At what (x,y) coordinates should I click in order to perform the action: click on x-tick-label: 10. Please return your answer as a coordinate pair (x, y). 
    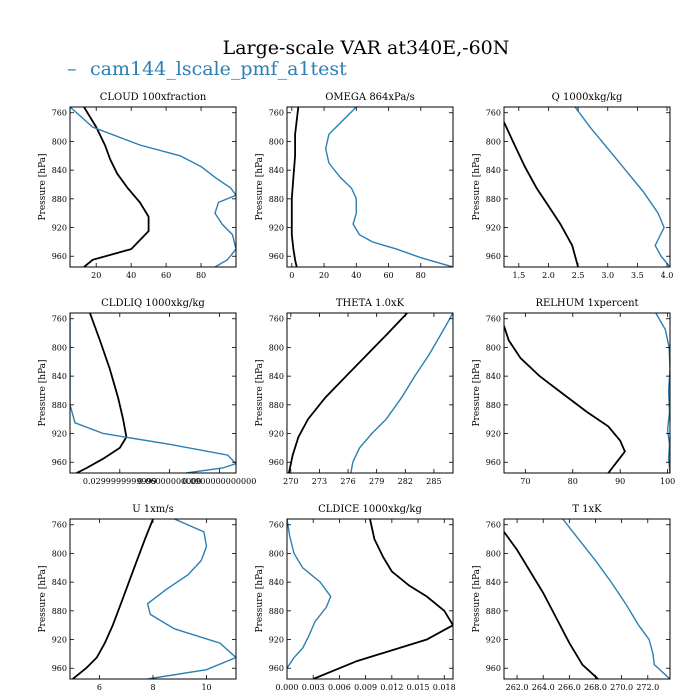
    Looking at the image, I should click on (206, 687).